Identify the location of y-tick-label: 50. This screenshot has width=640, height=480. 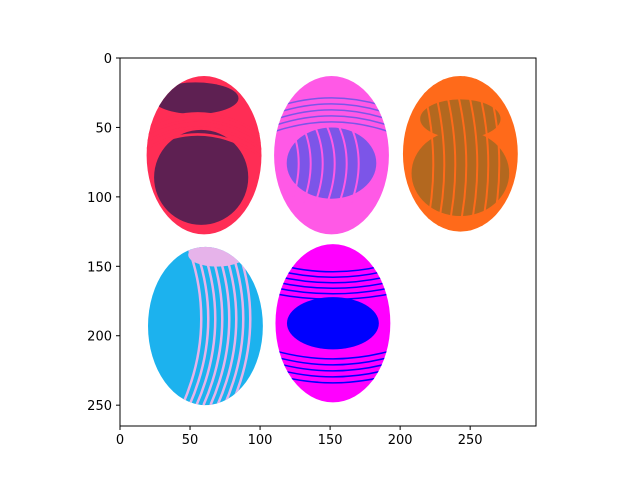
(103, 128).